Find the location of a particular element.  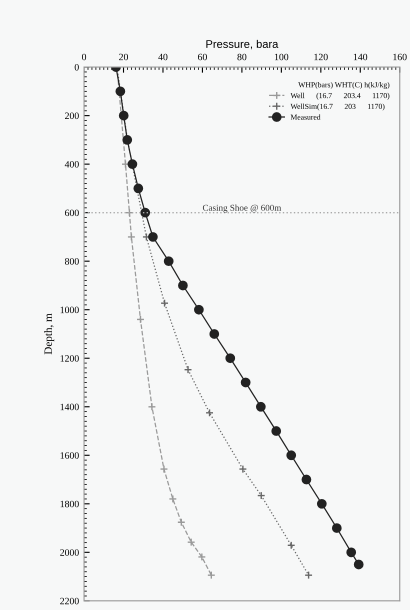

y-tick-label: 1600 is located at coordinates (69, 455).